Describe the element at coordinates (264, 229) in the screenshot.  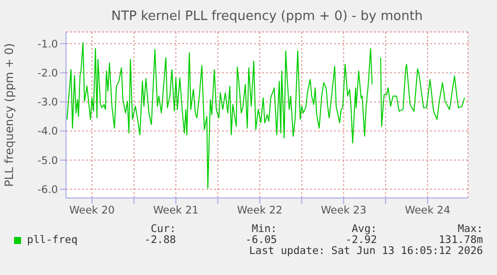
I see `text: Min:` at that location.